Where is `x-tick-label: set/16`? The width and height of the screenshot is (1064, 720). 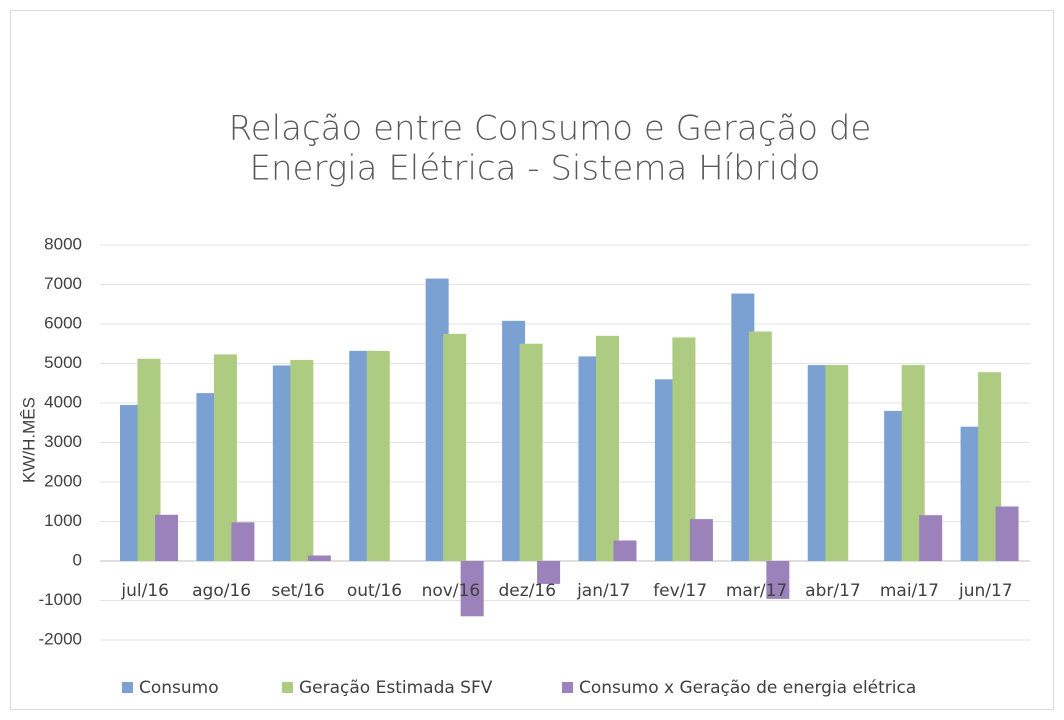
x-tick-label: set/16 is located at coordinates (297, 591).